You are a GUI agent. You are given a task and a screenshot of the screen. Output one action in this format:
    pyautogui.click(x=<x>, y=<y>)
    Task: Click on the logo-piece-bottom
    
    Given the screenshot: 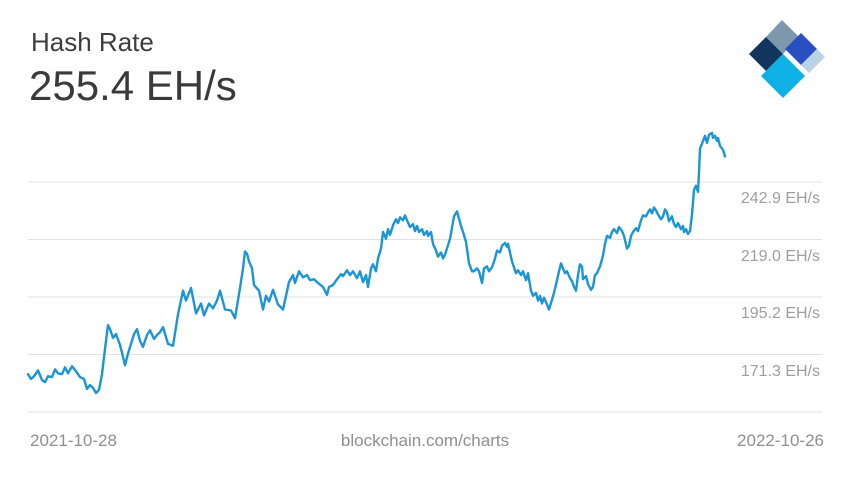 What is the action you would take?
    pyautogui.click(x=783, y=76)
    